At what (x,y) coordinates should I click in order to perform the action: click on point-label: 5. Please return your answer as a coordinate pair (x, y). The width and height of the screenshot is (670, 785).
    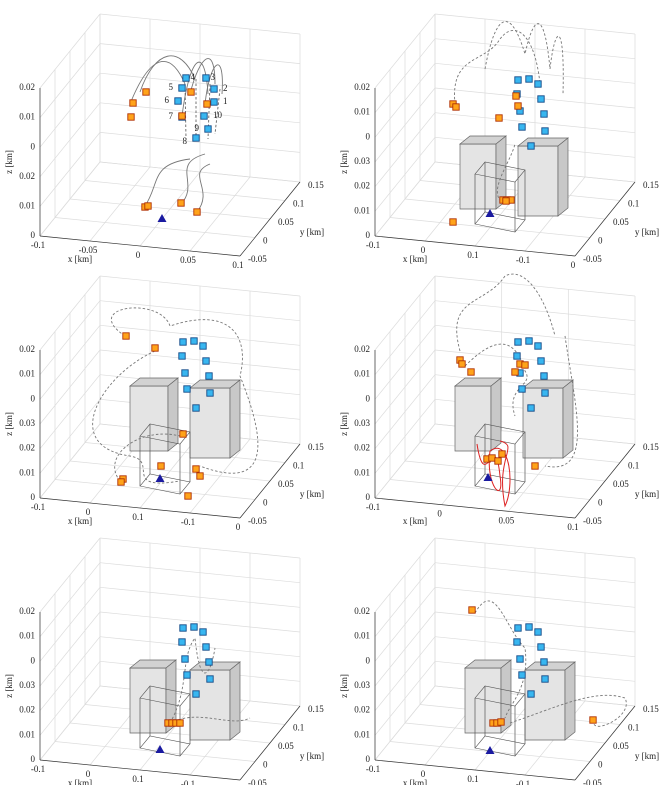
    Looking at the image, I should click on (171, 87).